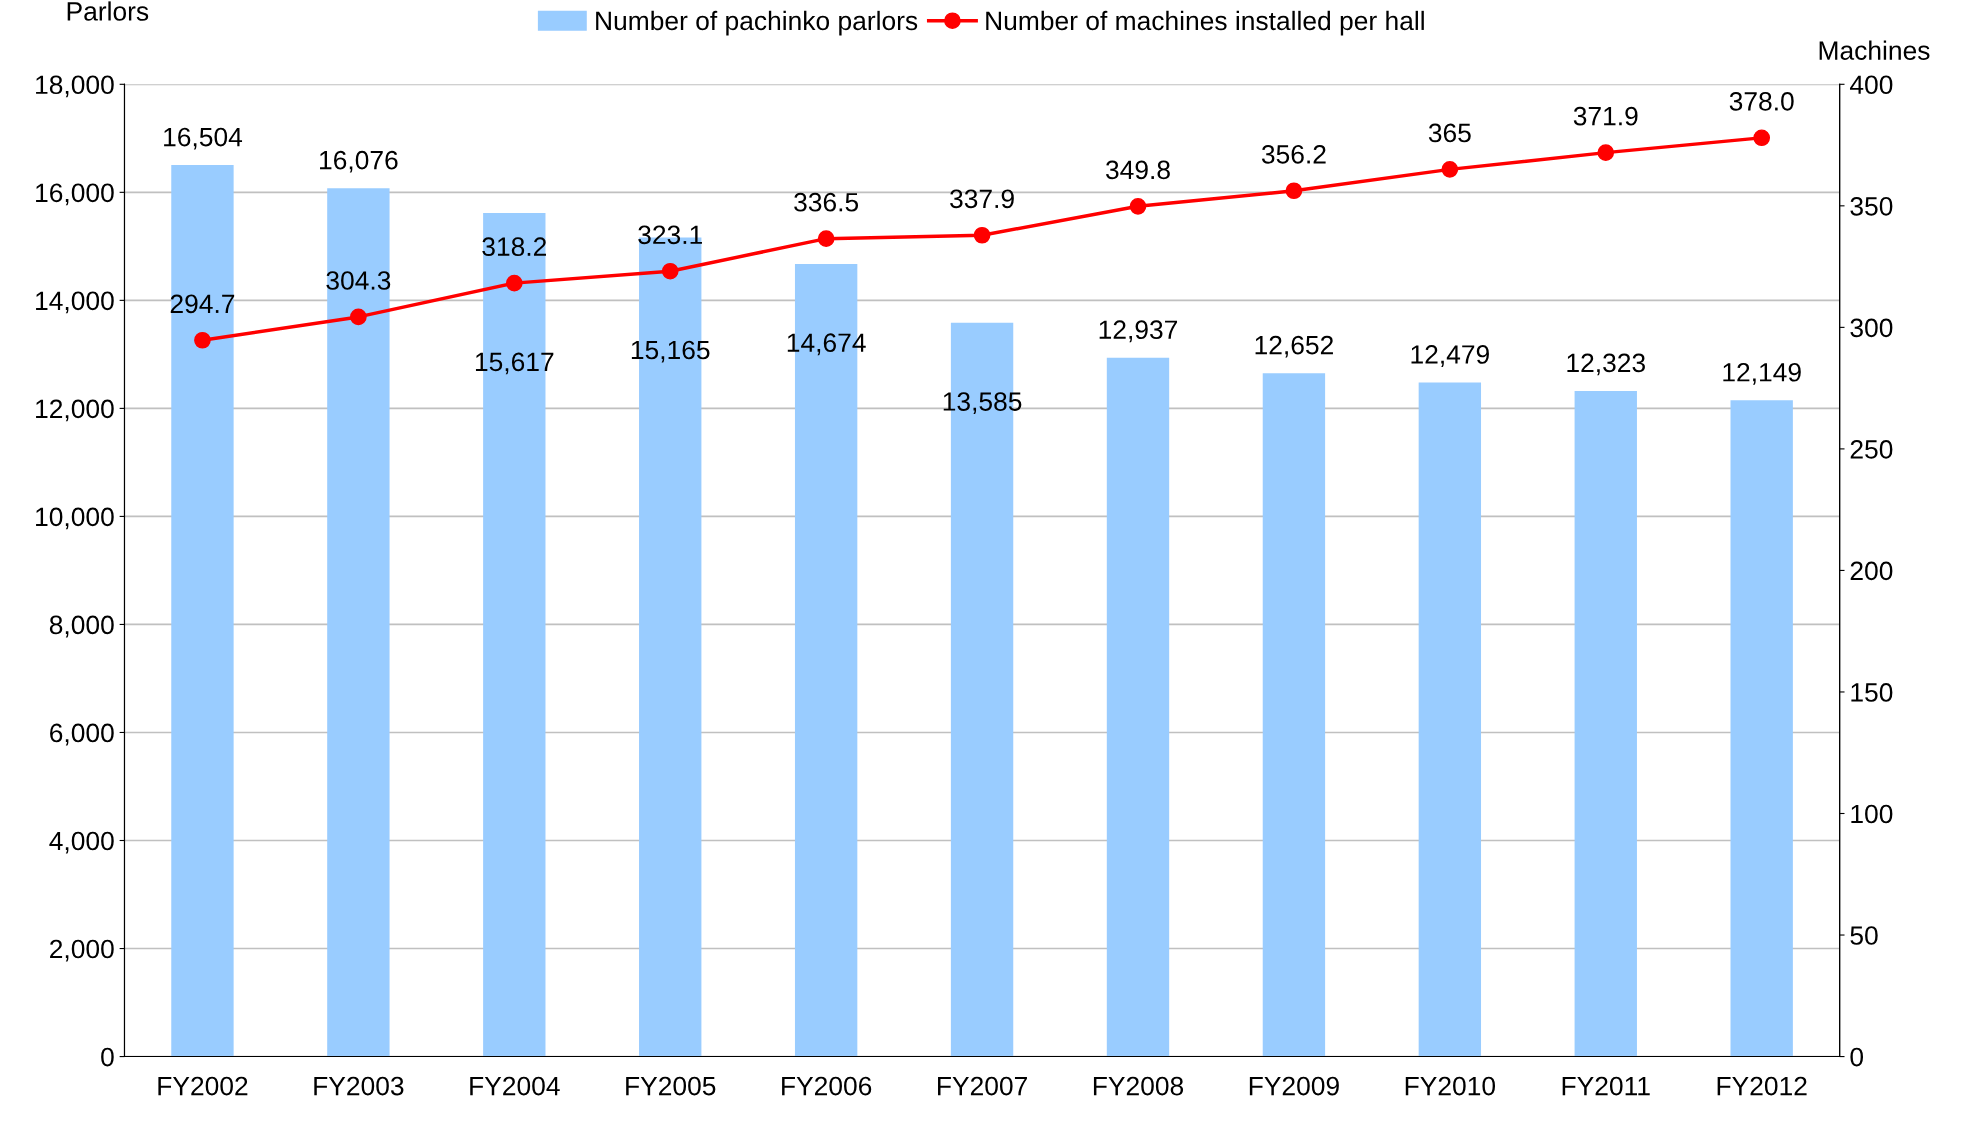 Image resolution: width=1976 pixels, height=1124 pixels. Describe the element at coordinates (827, 1086) in the screenshot. I see `x-tick-label: FY2006` at that location.